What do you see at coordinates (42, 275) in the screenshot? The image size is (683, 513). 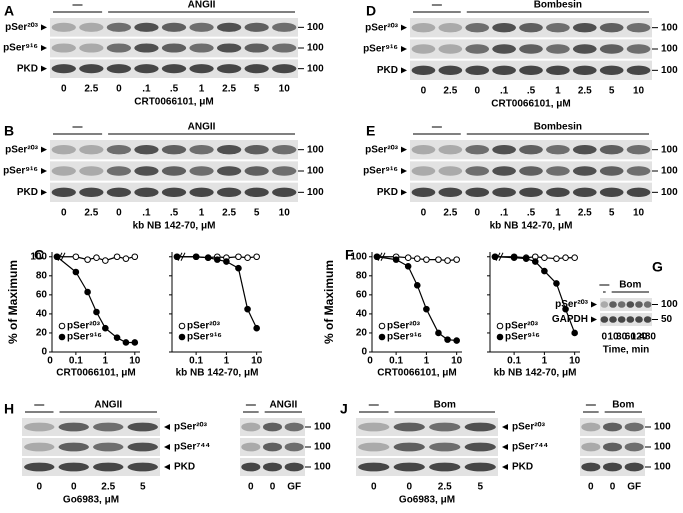 I see `y-tick-label: 80` at bounding box center [42, 275].